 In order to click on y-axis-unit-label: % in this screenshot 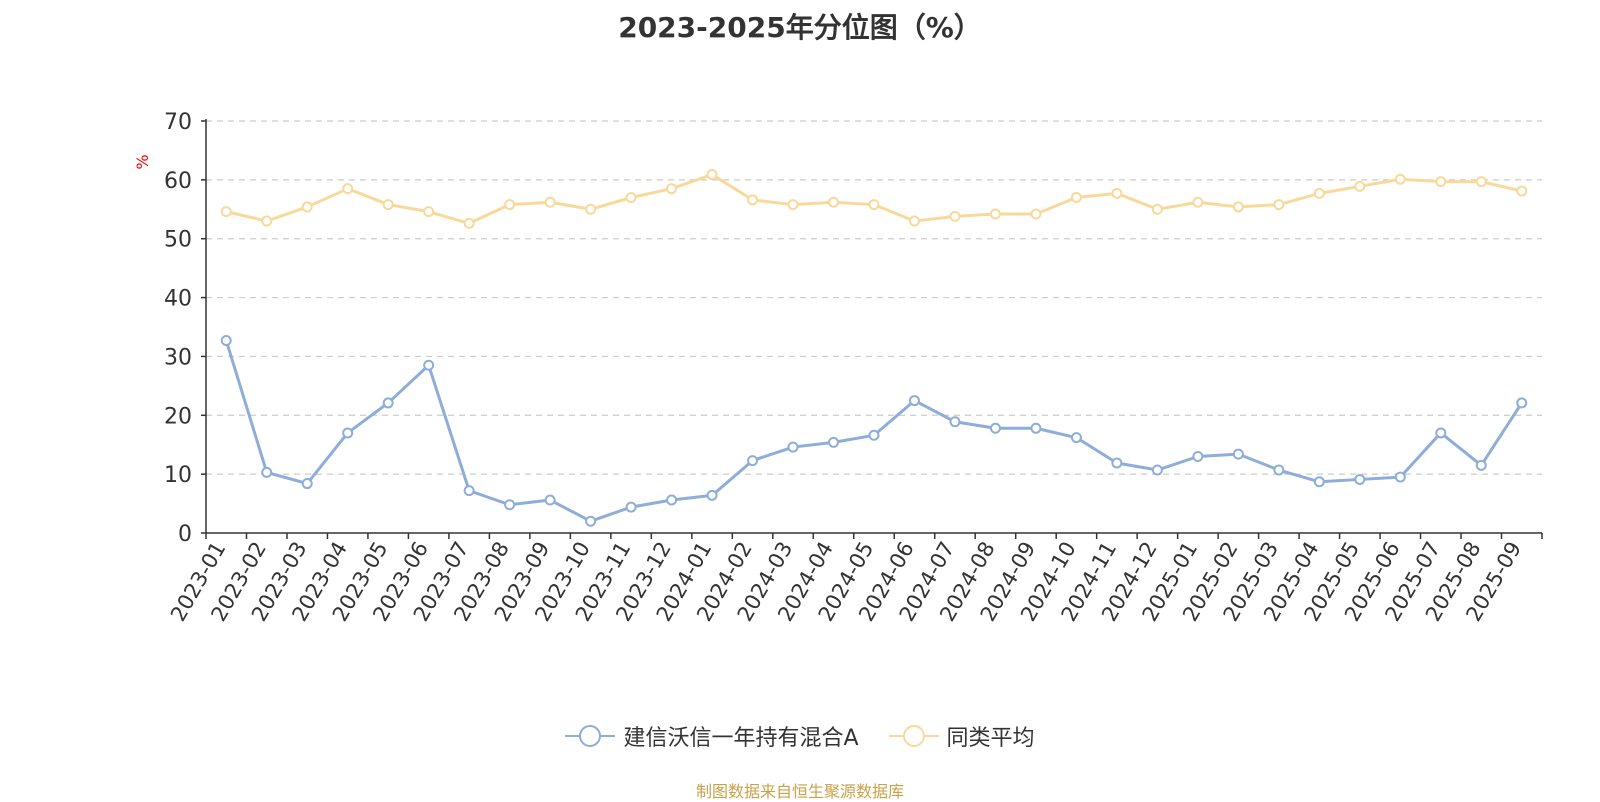, I will do `click(142, 161)`.